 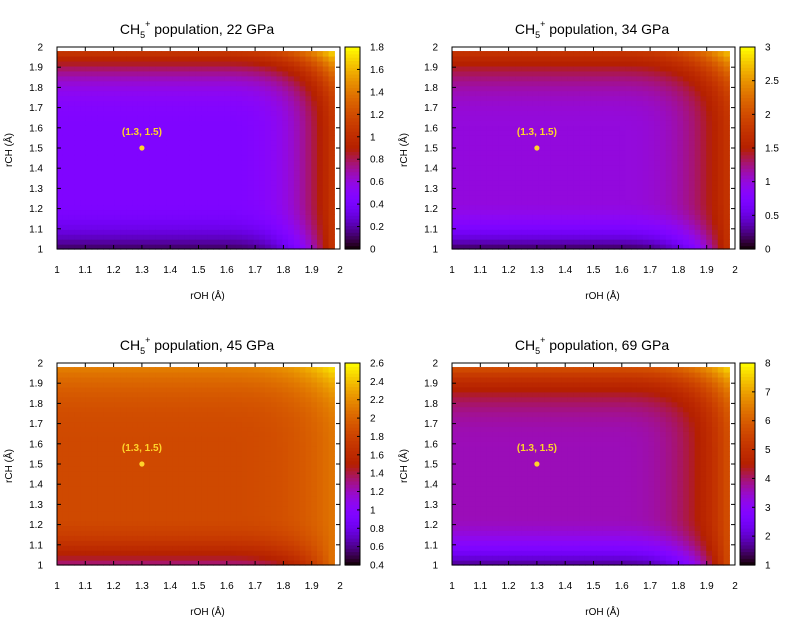 I want to click on colorbar-tick-label: 0.8, so click(x=377, y=160).